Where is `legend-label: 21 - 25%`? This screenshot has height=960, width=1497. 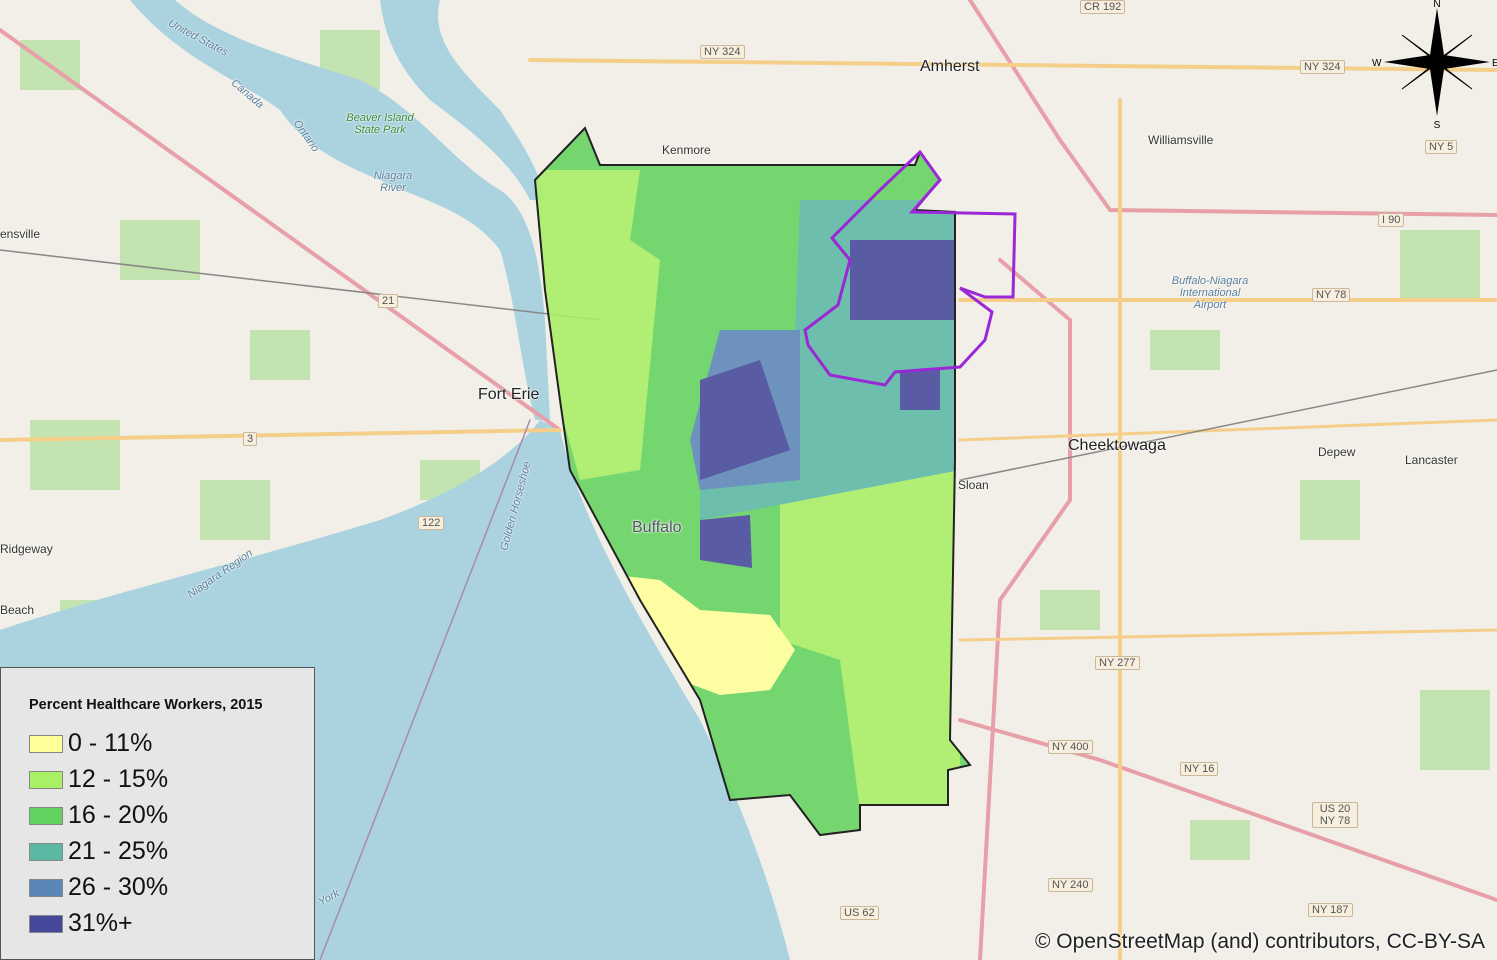 legend-label: 21 - 25% is located at coordinates (118, 851).